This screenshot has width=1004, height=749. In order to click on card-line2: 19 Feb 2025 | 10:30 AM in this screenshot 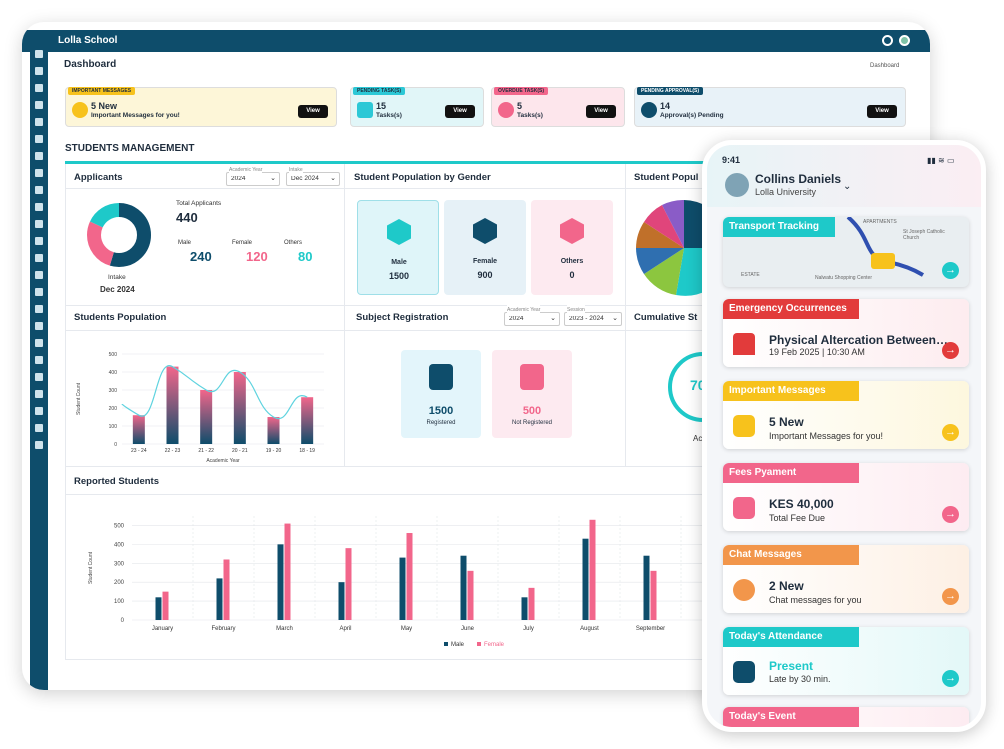, I will do `click(817, 352)`.